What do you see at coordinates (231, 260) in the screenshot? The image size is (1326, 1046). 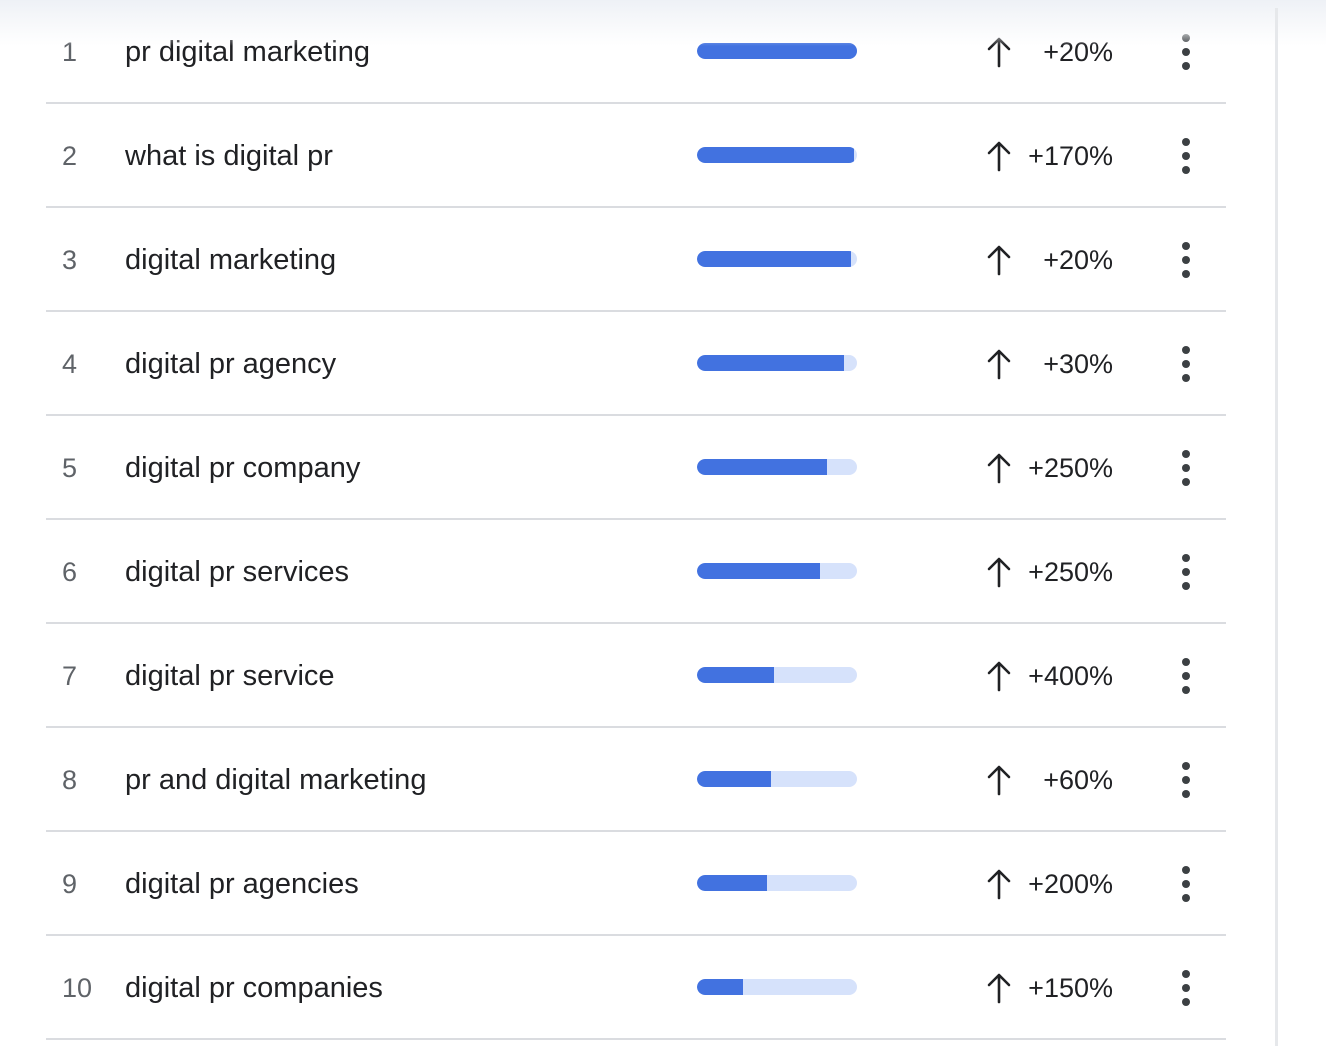 I see `query-term-link: digital marketing` at bounding box center [231, 260].